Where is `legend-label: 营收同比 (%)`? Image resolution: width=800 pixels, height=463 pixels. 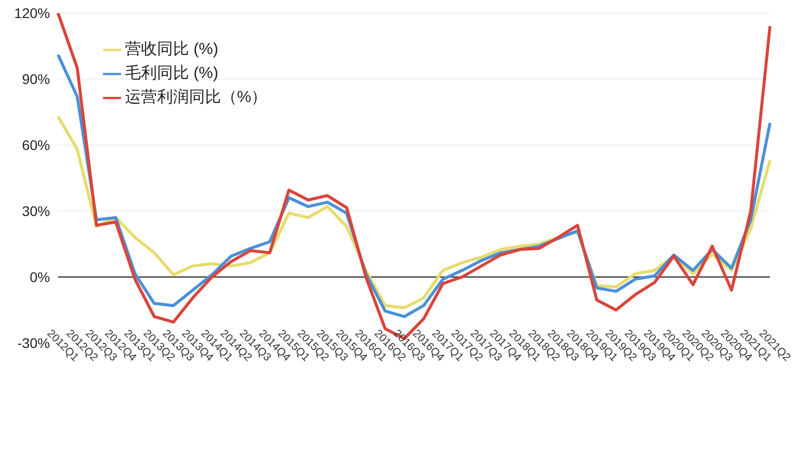
legend-label: 营收同比 (%) is located at coordinates (171, 49).